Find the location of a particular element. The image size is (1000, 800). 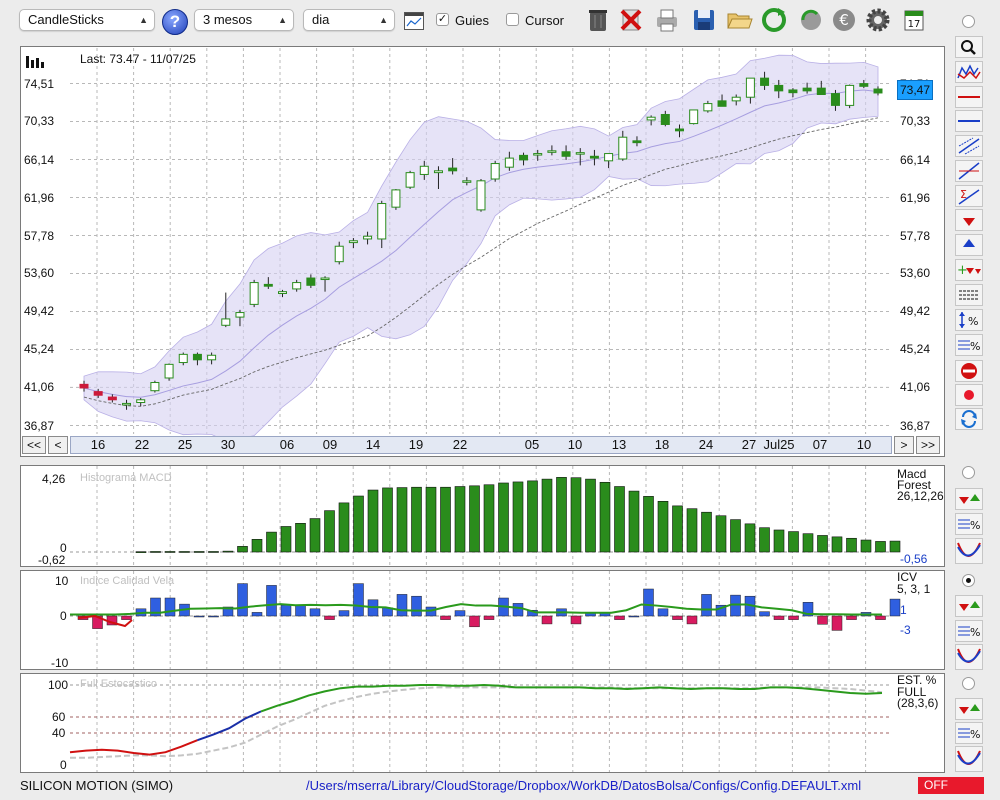

save-icon is located at coordinates (704, 20).